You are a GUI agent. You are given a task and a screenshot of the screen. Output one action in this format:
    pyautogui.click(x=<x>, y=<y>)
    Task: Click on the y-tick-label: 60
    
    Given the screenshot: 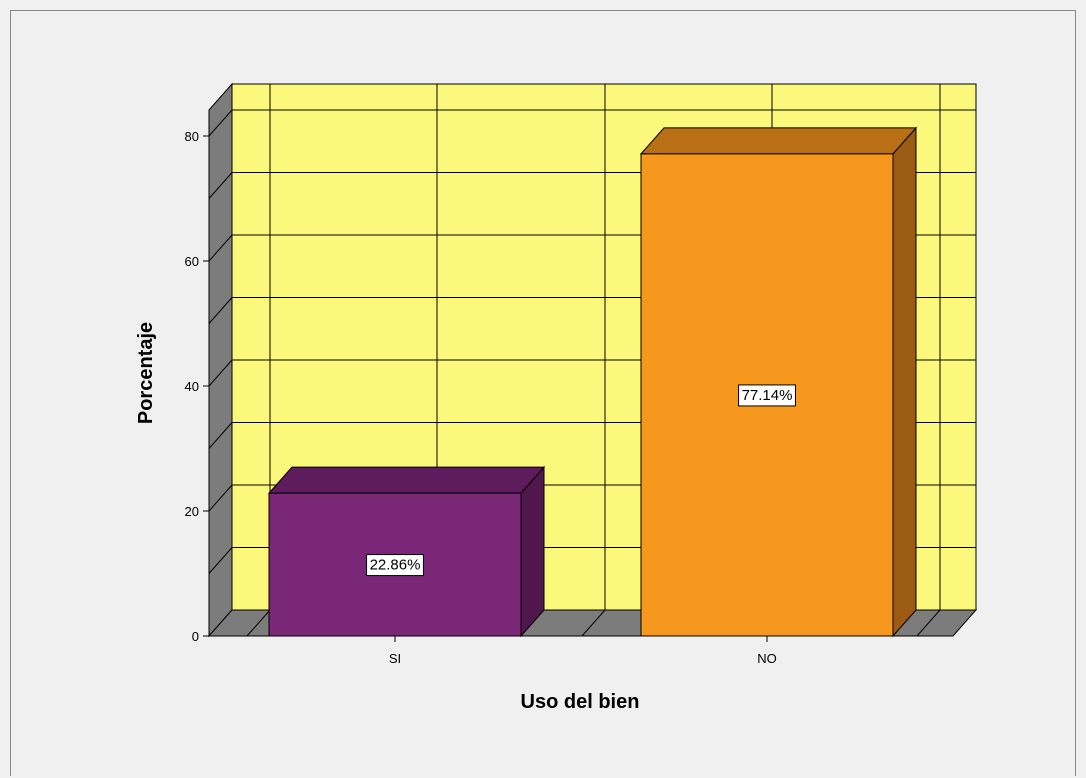 What is the action you would take?
    pyautogui.click(x=192, y=261)
    